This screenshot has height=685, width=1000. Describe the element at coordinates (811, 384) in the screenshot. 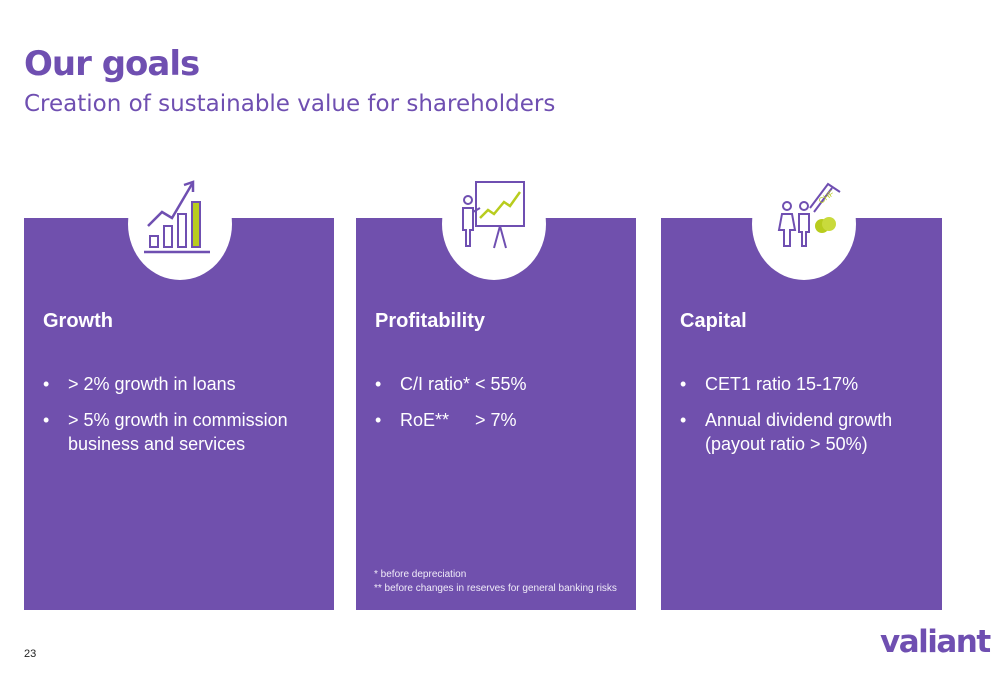

I see `list-item: CET1 ratio 15-17%` at that location.